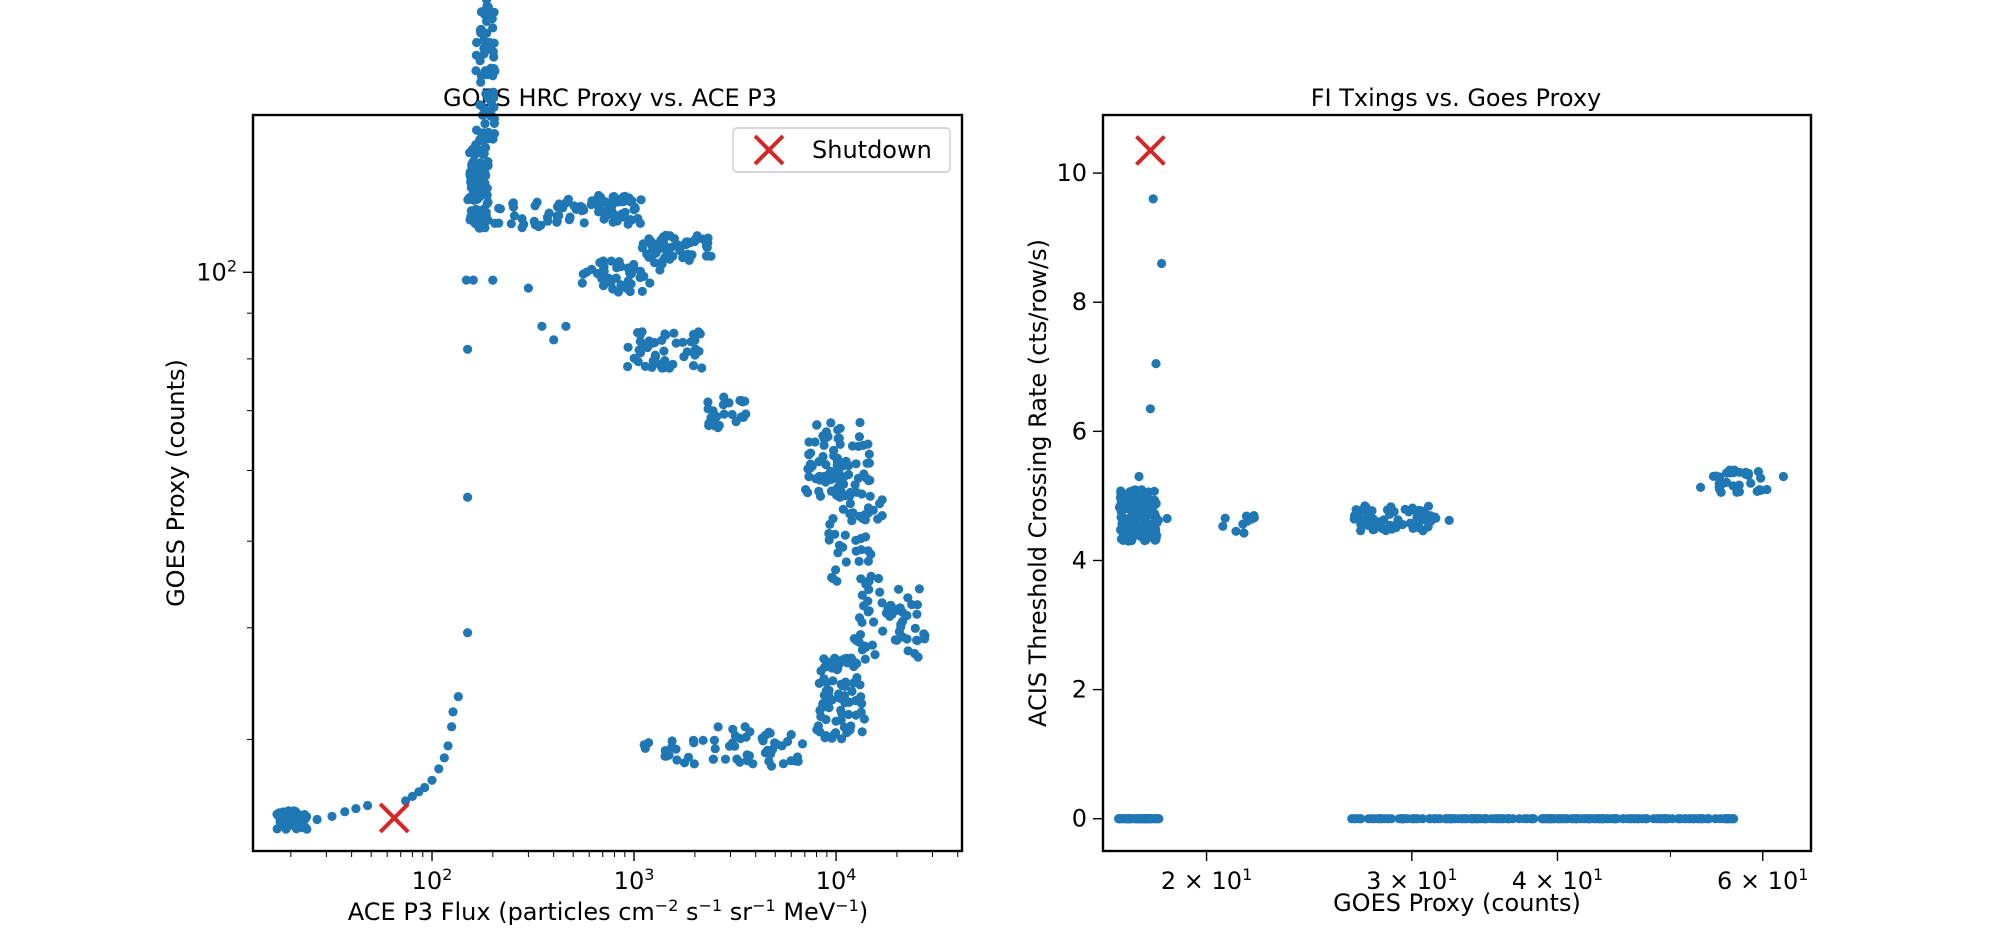  What do you see at coordinates (1411, 880) in the screenshot?
I see `x-tick-label: 3 × 101` at bounding box center [1411, 880].